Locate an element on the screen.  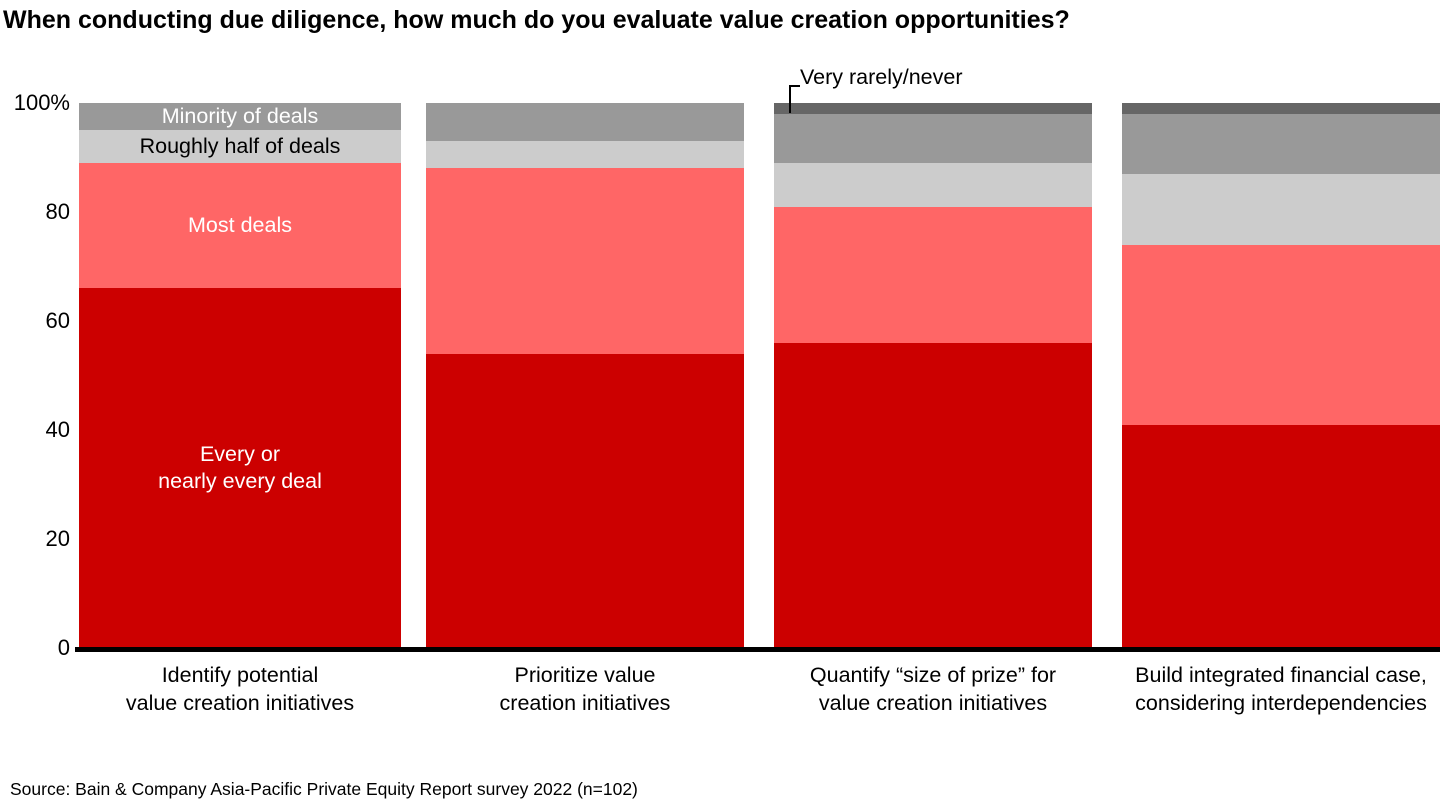
segment-every-or-nearly-every-deal: Every or nearly every deal is located at coordinates (240, 468).